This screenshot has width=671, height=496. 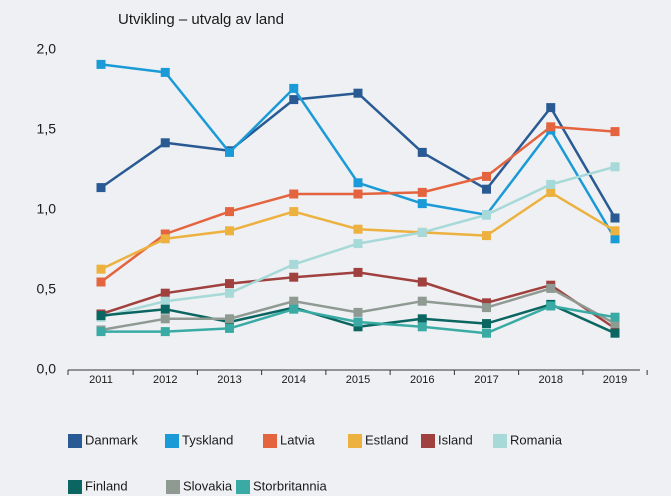 What do you see at coordinates (47, 209) in the screenshot?
I see `y-tick-label: 1,0` at bounding box center [47, 209].